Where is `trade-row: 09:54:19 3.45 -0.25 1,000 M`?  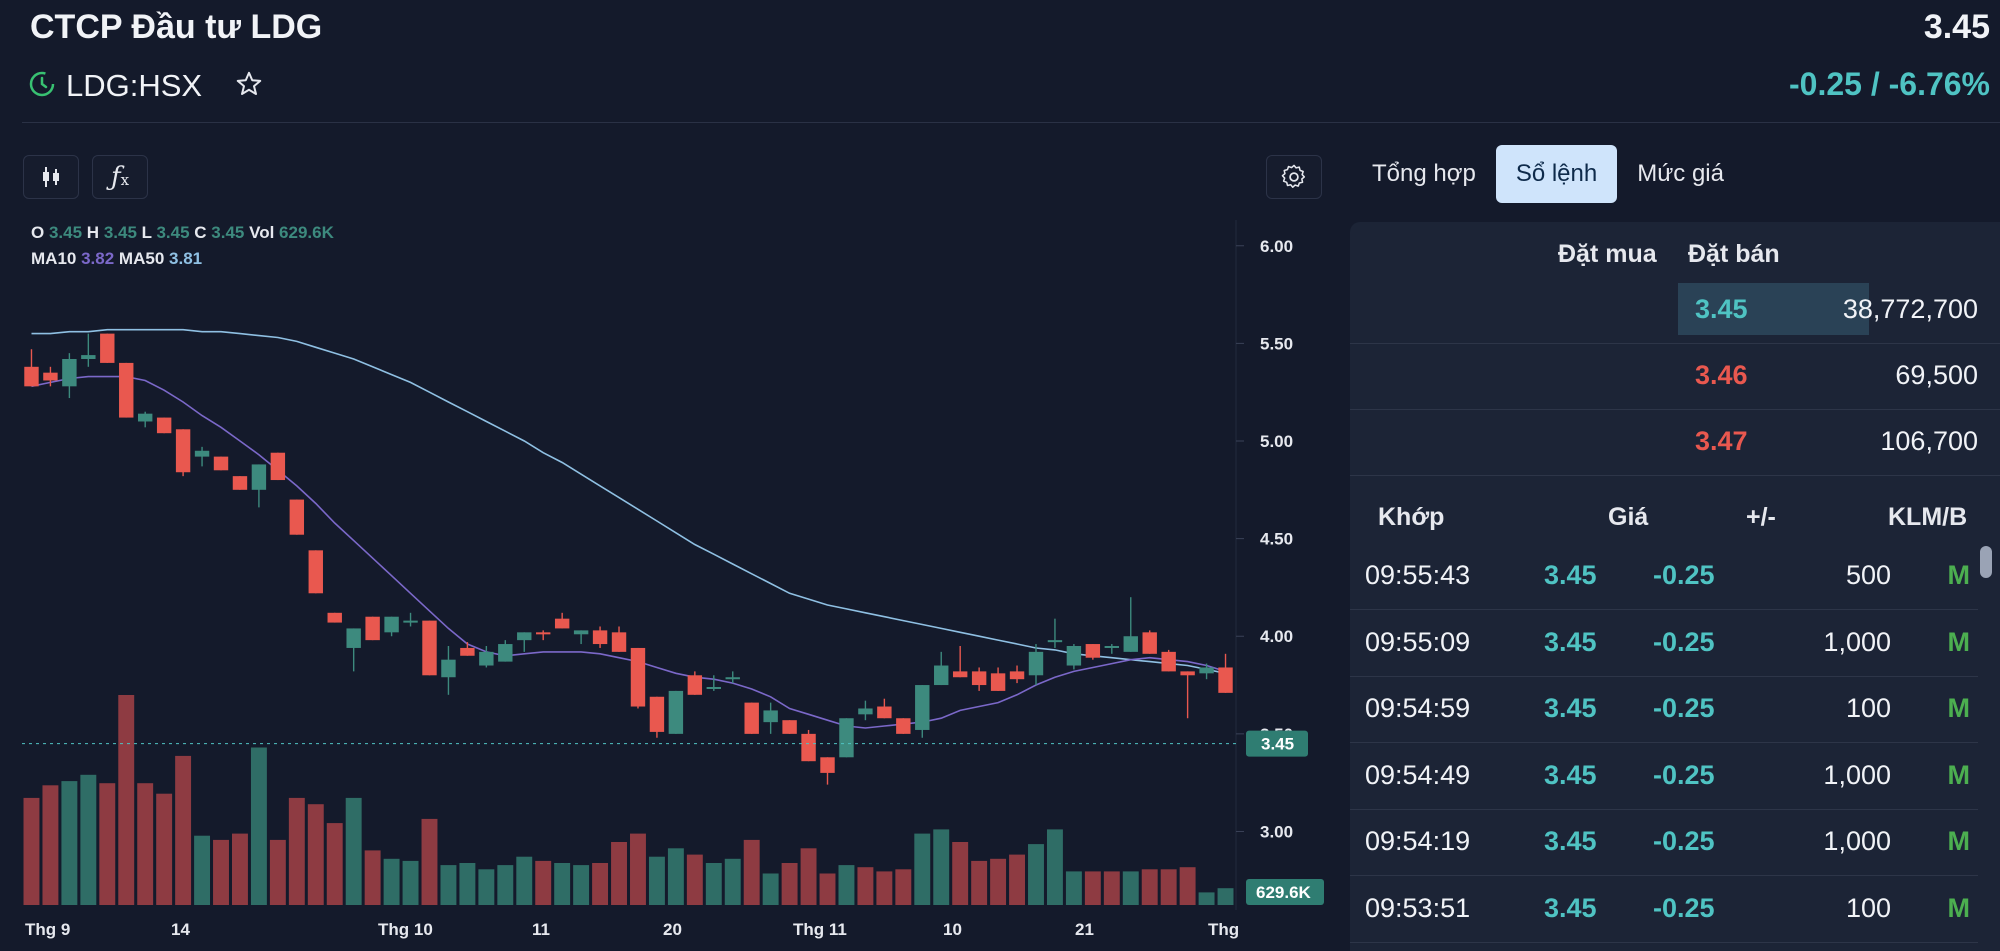
trade-row: 09:54:19 3.45 -0.25 1,000 M is located at coordinates (1664, 842).